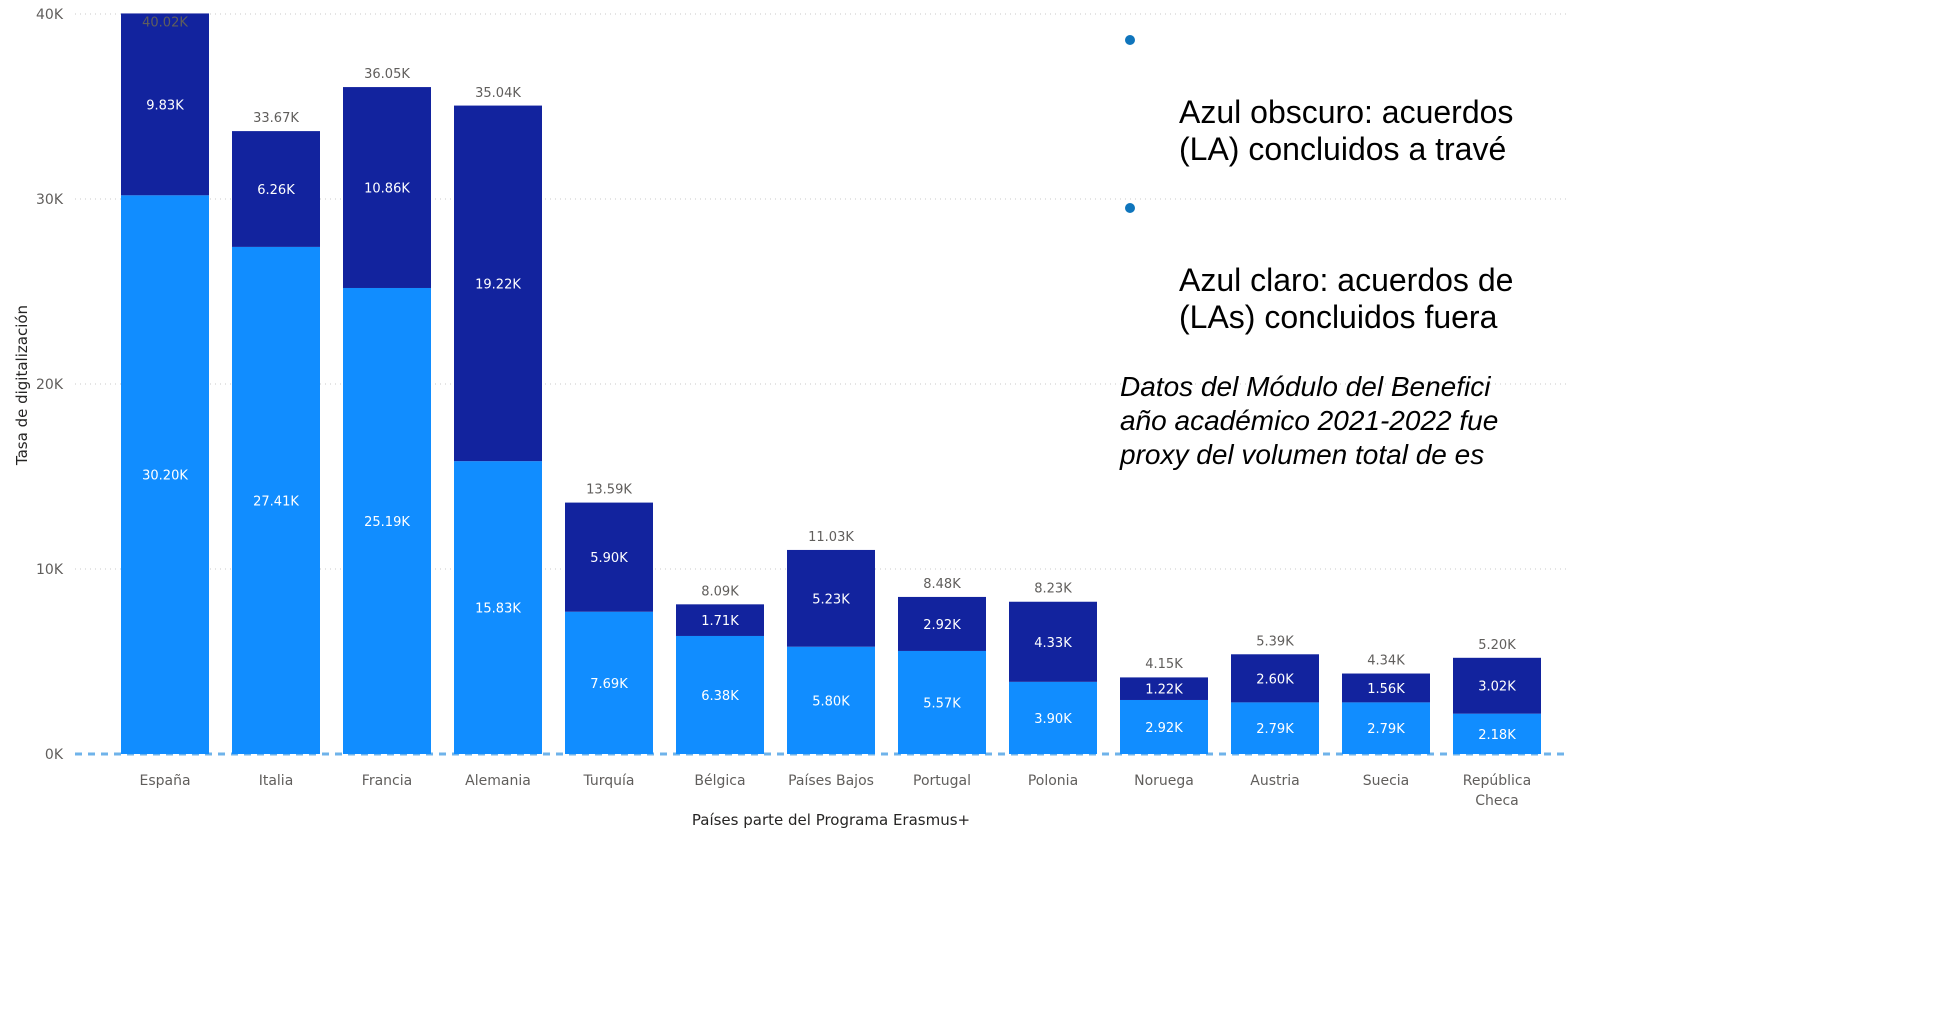 The width and height of the screenshot is (1959, 1036). What do you see at coordinates (1386, 661) in the screenshot?
I see `total-label: 4.34K` at bounding box center [1386, 661].